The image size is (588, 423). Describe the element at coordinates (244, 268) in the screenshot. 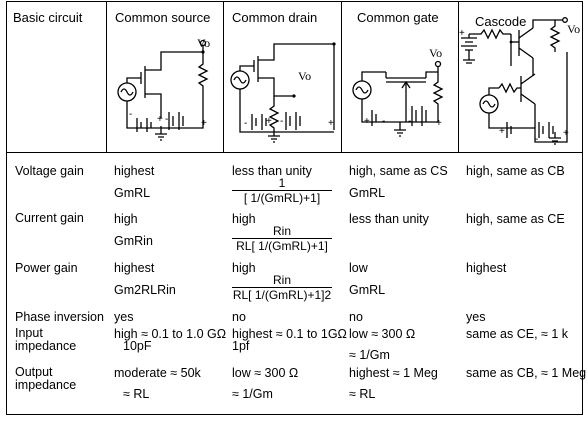

I see `power-gain-cd: high` at that location.